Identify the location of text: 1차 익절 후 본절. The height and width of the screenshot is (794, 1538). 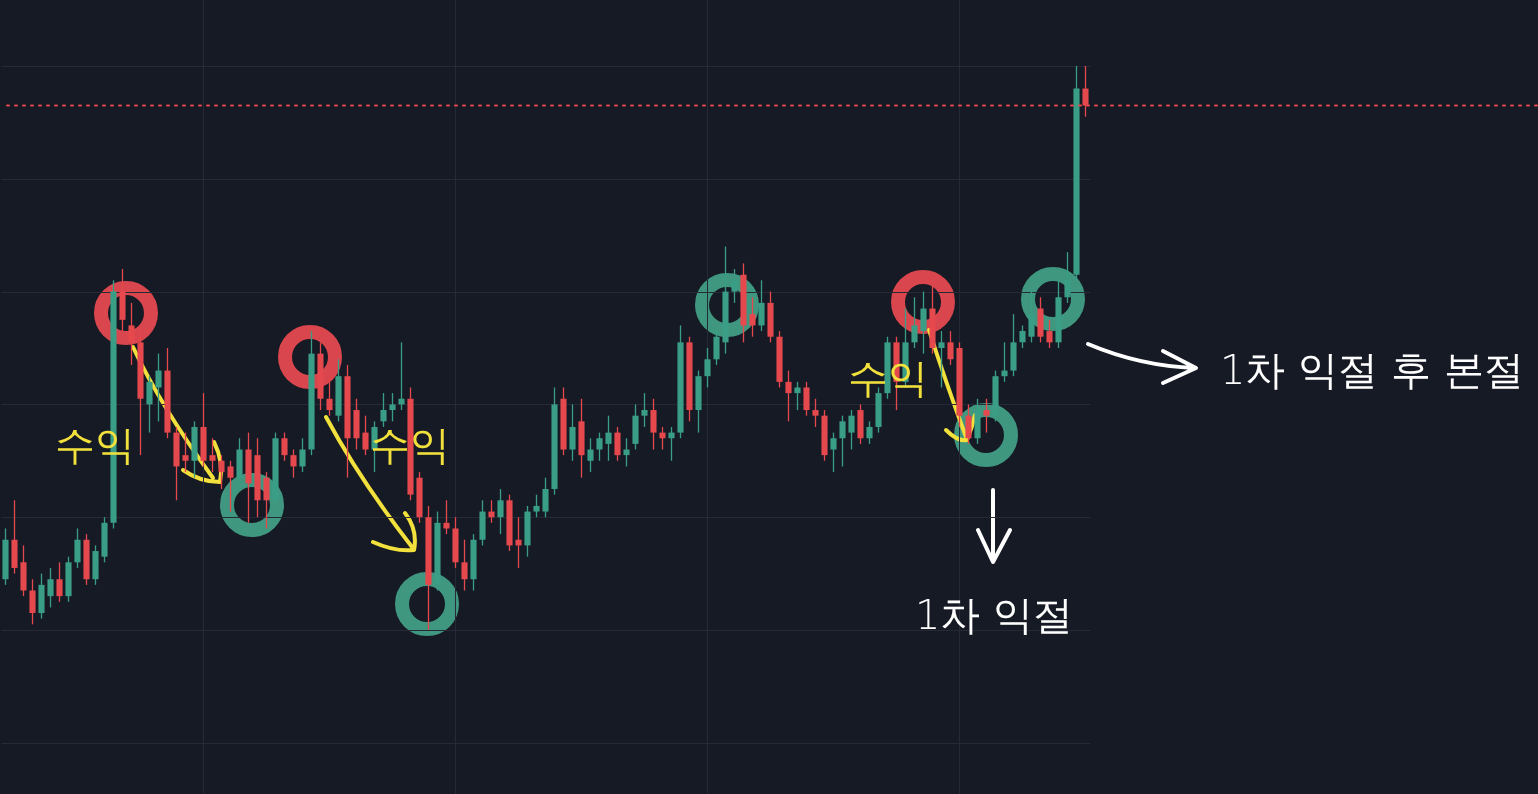
(1372, 370).